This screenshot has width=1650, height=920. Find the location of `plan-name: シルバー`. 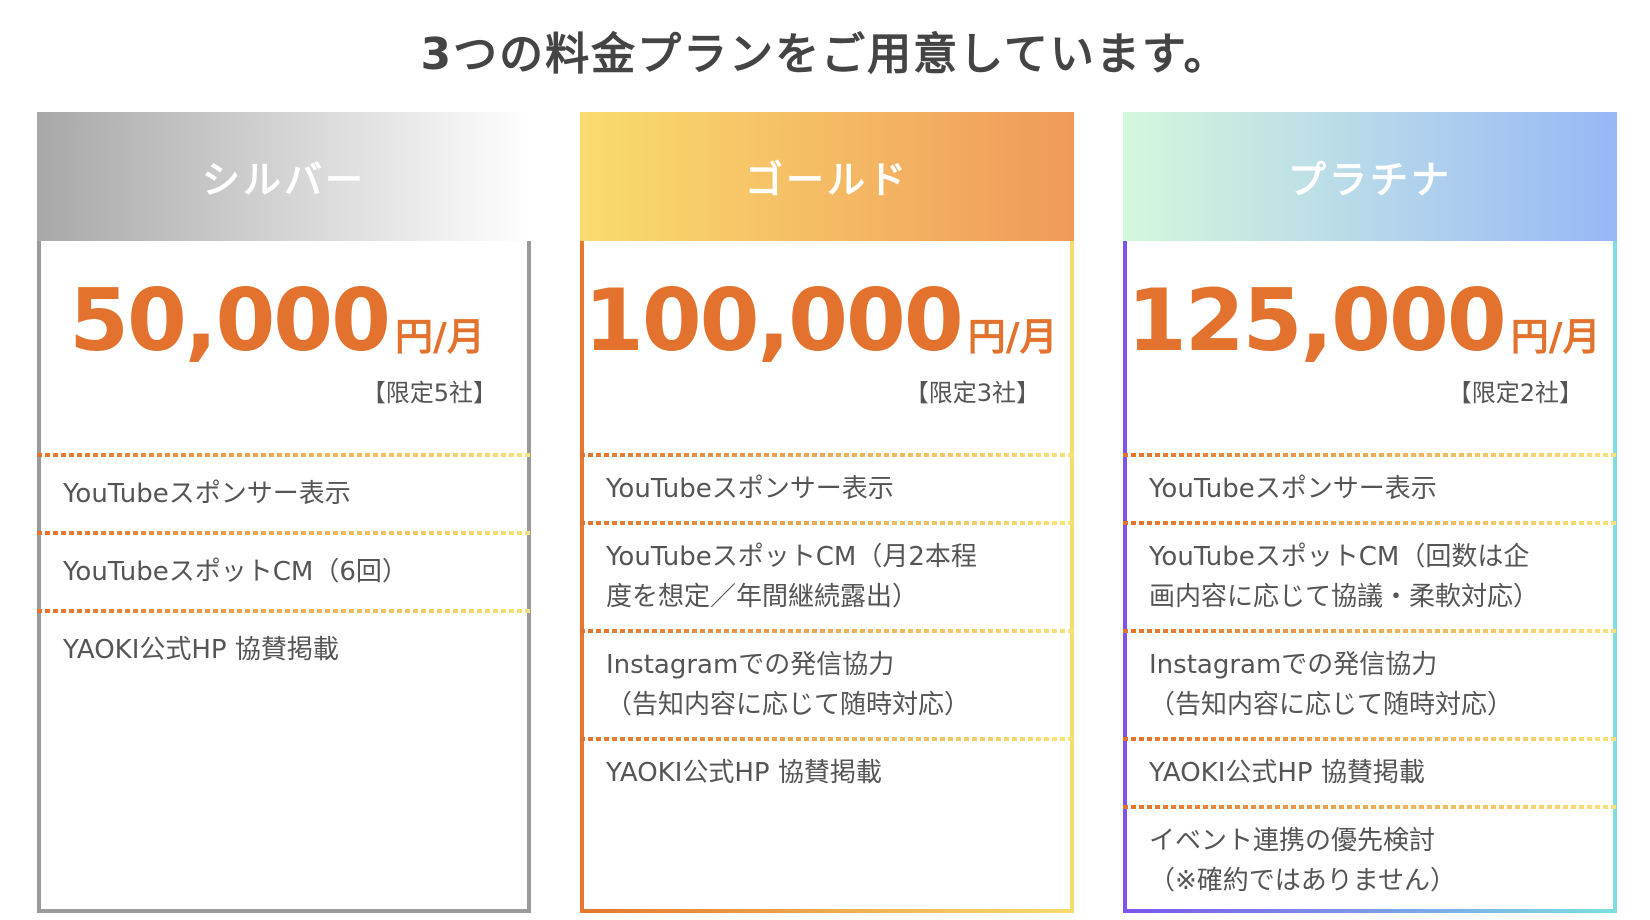

plan-name: シルバー is located at coordinates (283, 180).